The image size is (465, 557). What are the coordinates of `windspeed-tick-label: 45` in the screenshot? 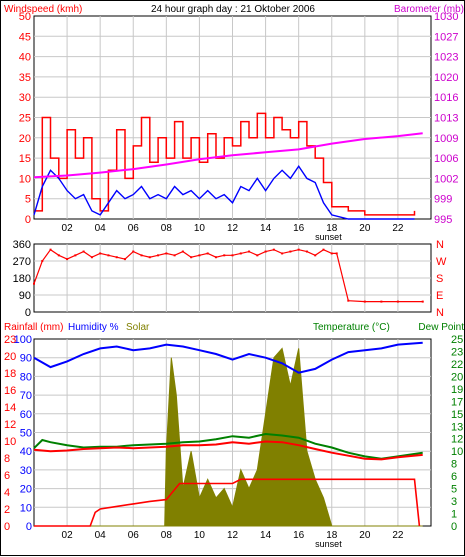 It's located at (25, 37).